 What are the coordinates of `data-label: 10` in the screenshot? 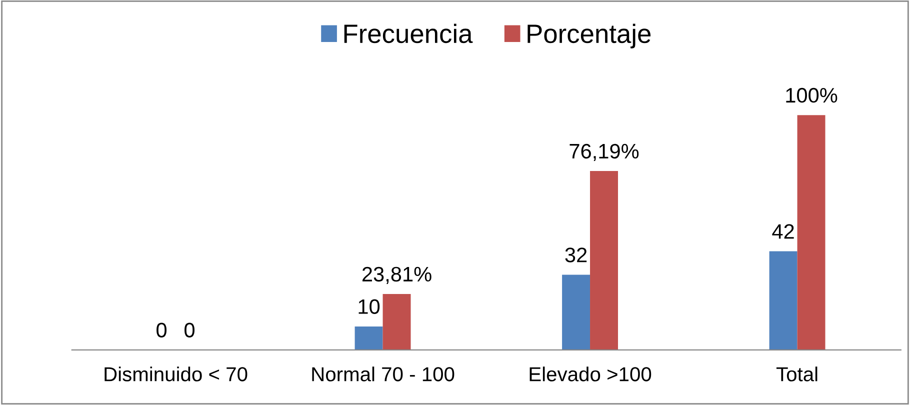 It's located at (369, 306).